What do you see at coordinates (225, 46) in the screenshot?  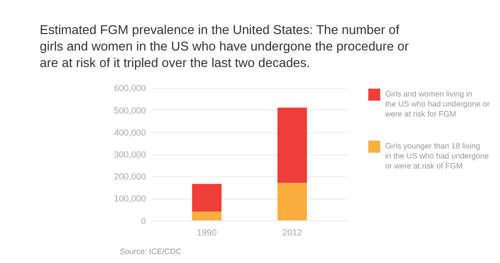 I see `chart-title: Estimated FGM prevalence in the United States: The number of girls and women in the US who have undergone the procedure or are at risk of it tripled over the last two decades.` at bounding box center [225, 46].